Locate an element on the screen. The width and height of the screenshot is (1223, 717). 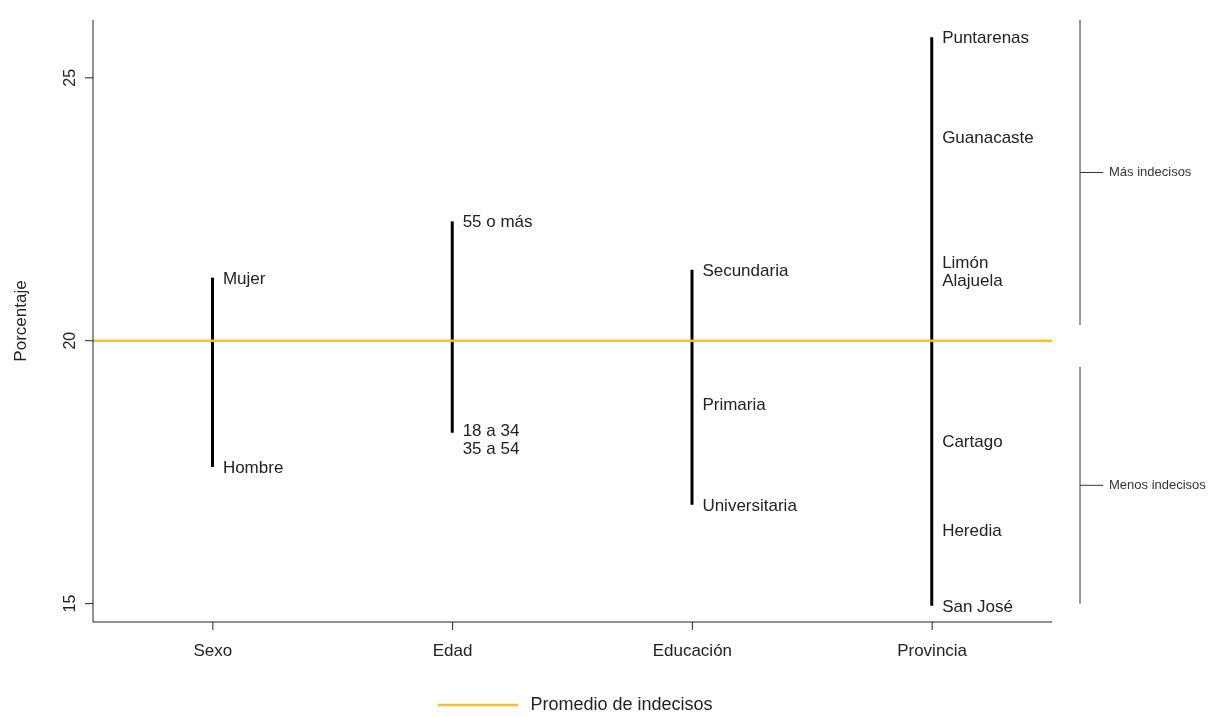
annotation: Puntarenas is located at coordinates (986, 38).